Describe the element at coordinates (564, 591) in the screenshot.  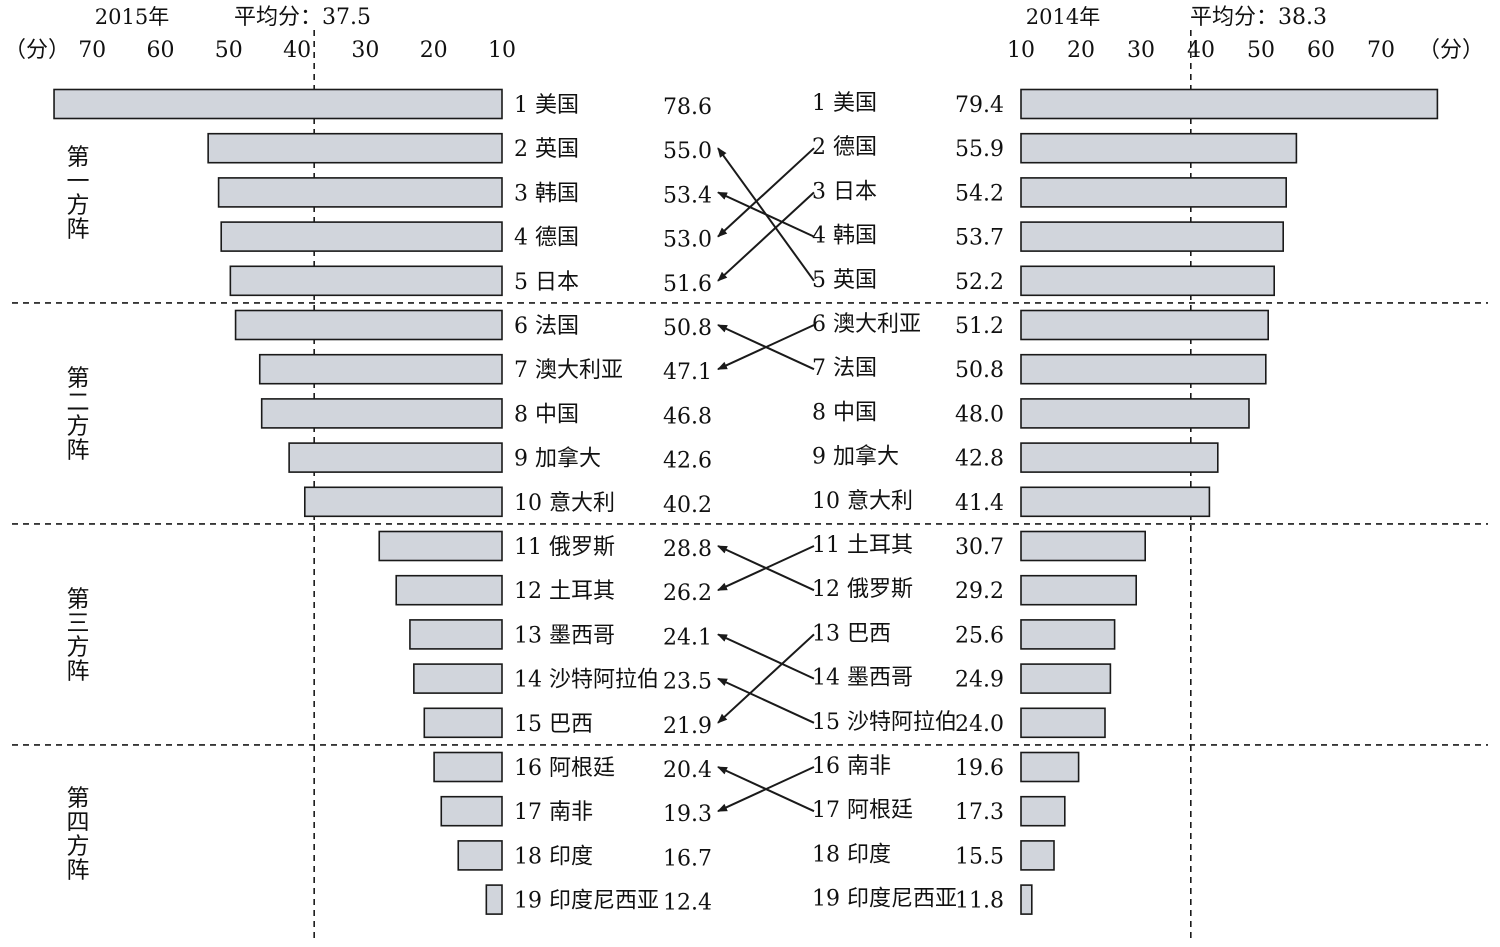
I see `left-country-label: 12 土耳其` at that location.